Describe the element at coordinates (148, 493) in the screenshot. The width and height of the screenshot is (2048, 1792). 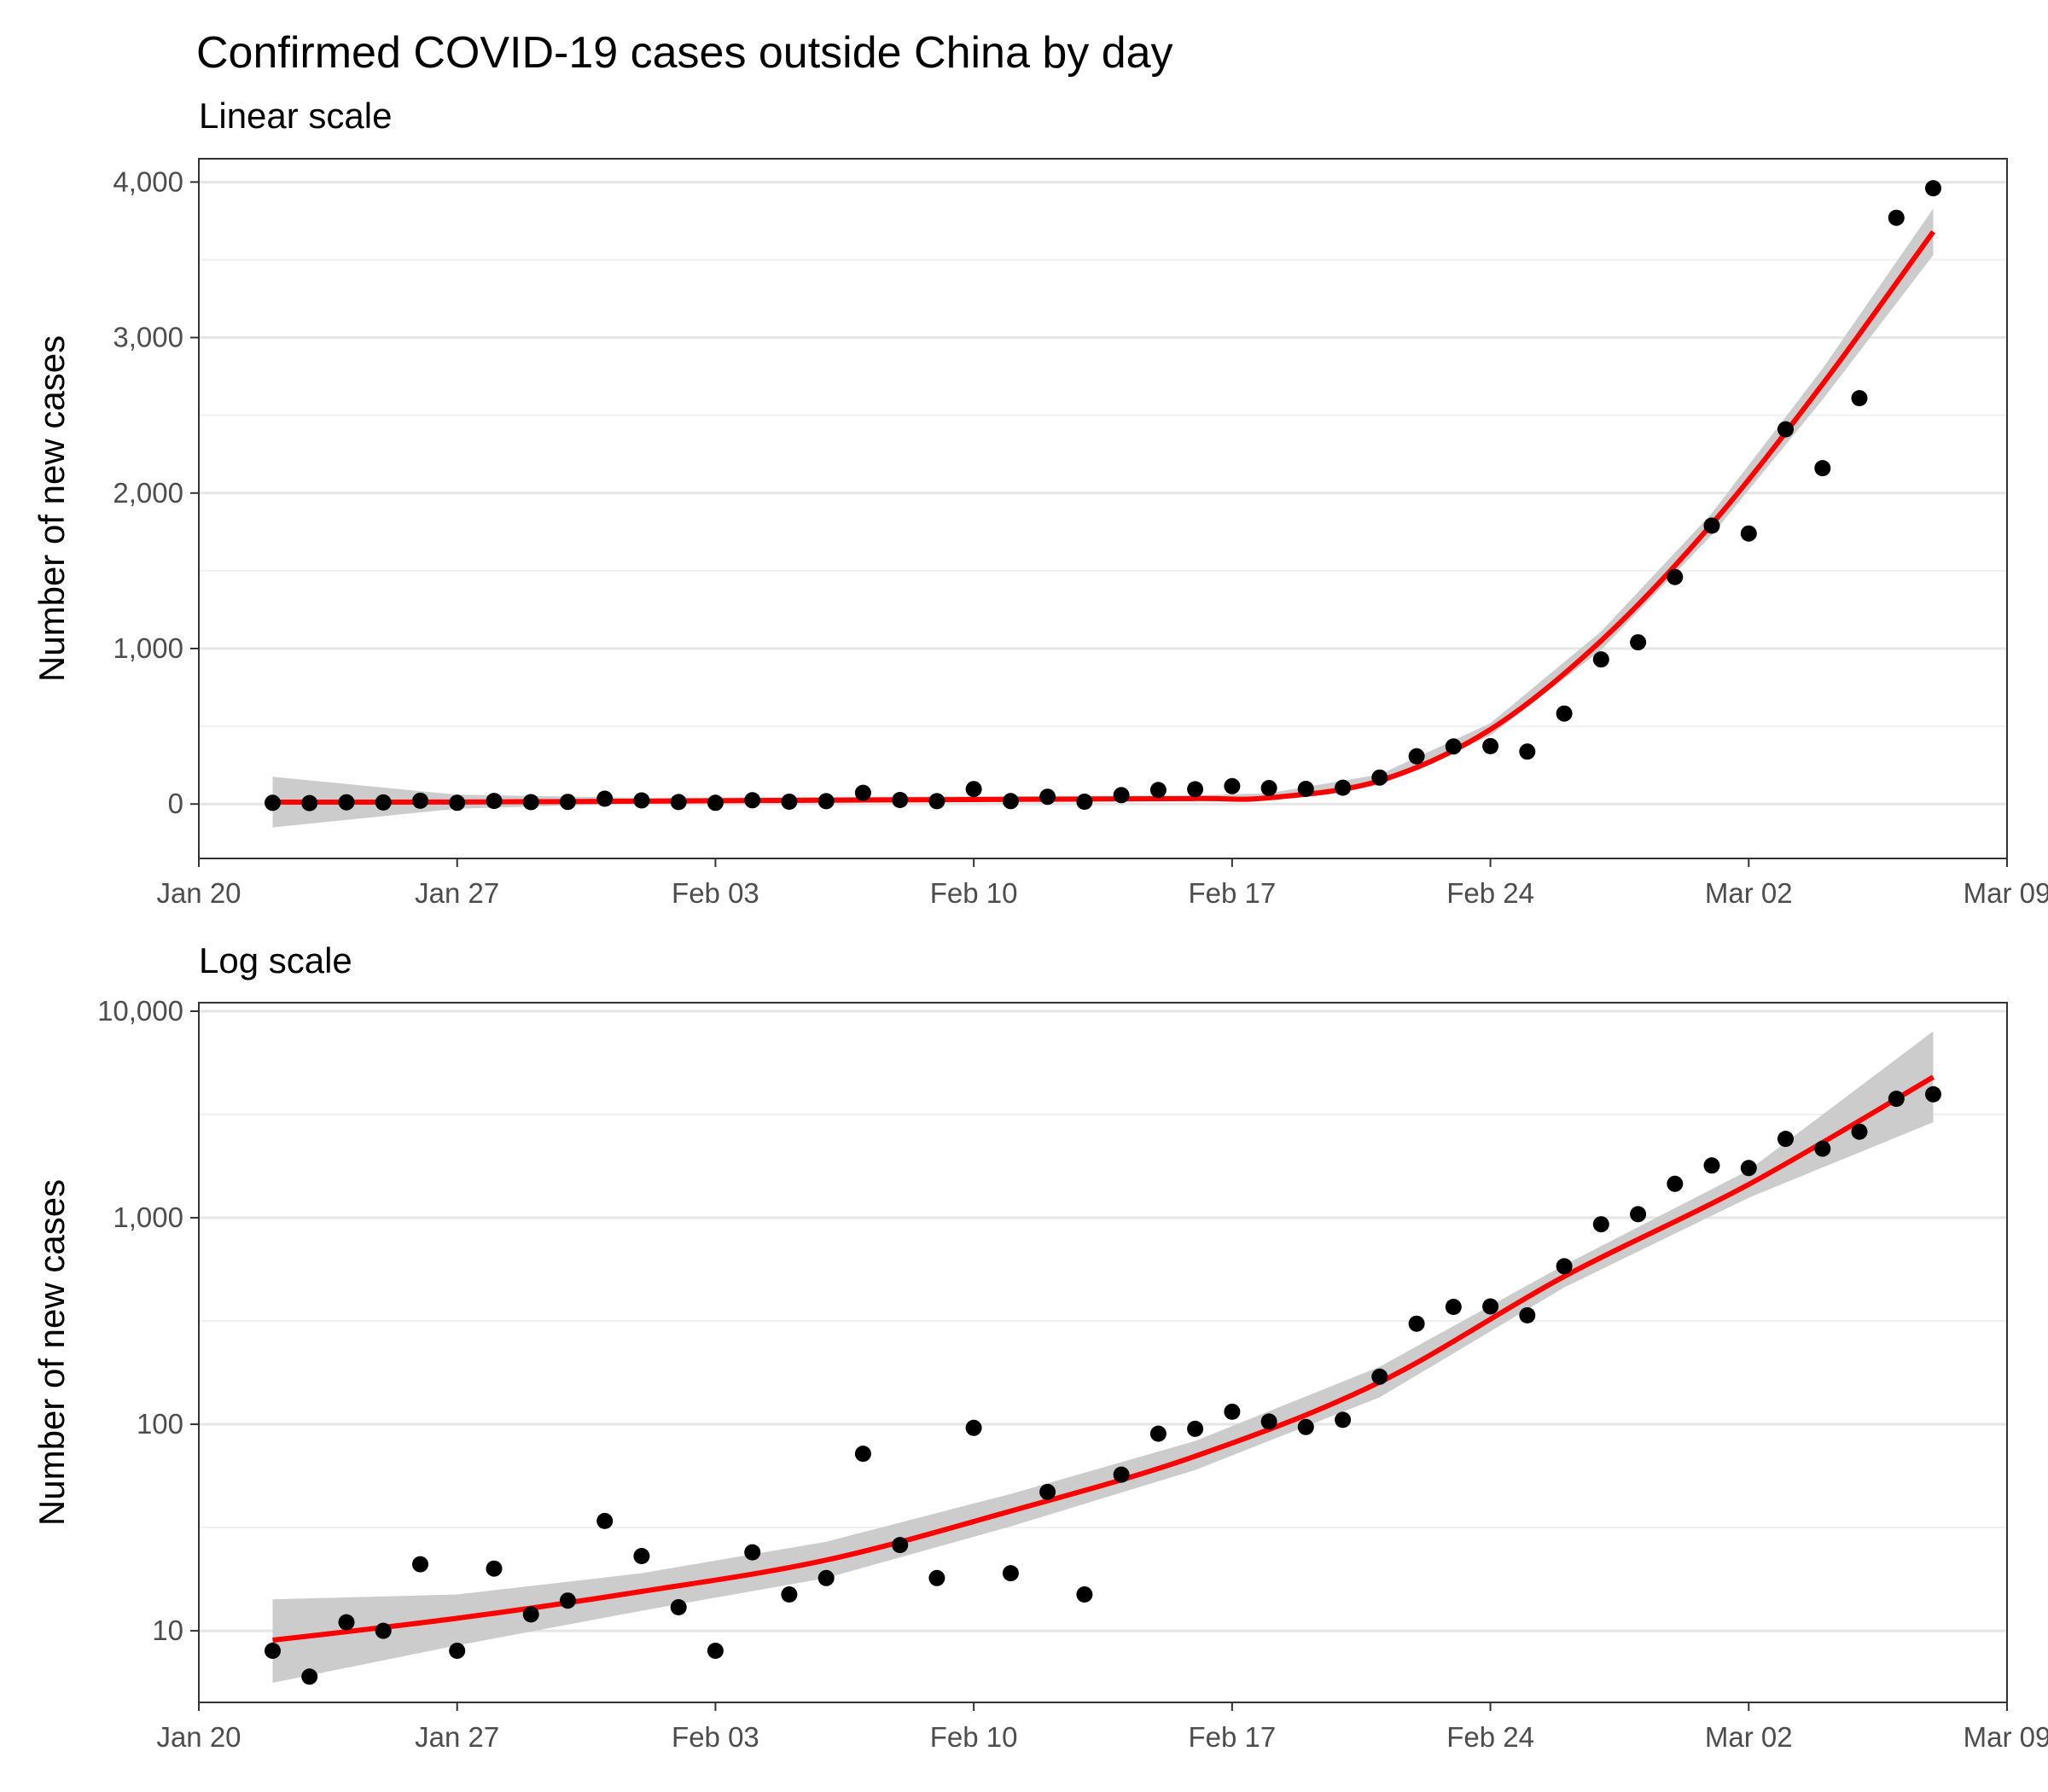
I see `y-tick-label: 2,000` at that location.